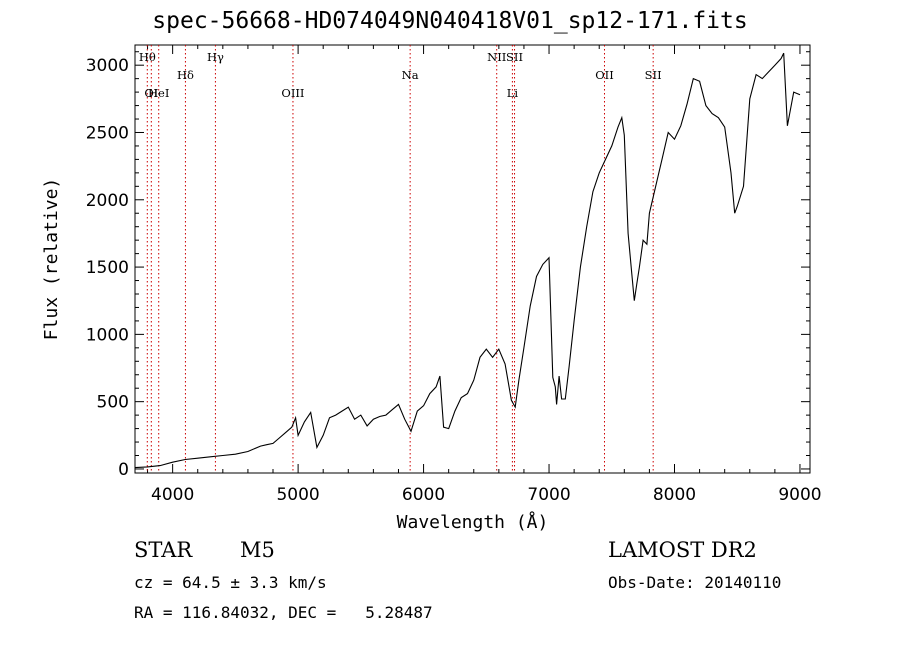 This screenshot has width=900, height=649. I want to click on y-tick-label: 0, so click(123, 470).